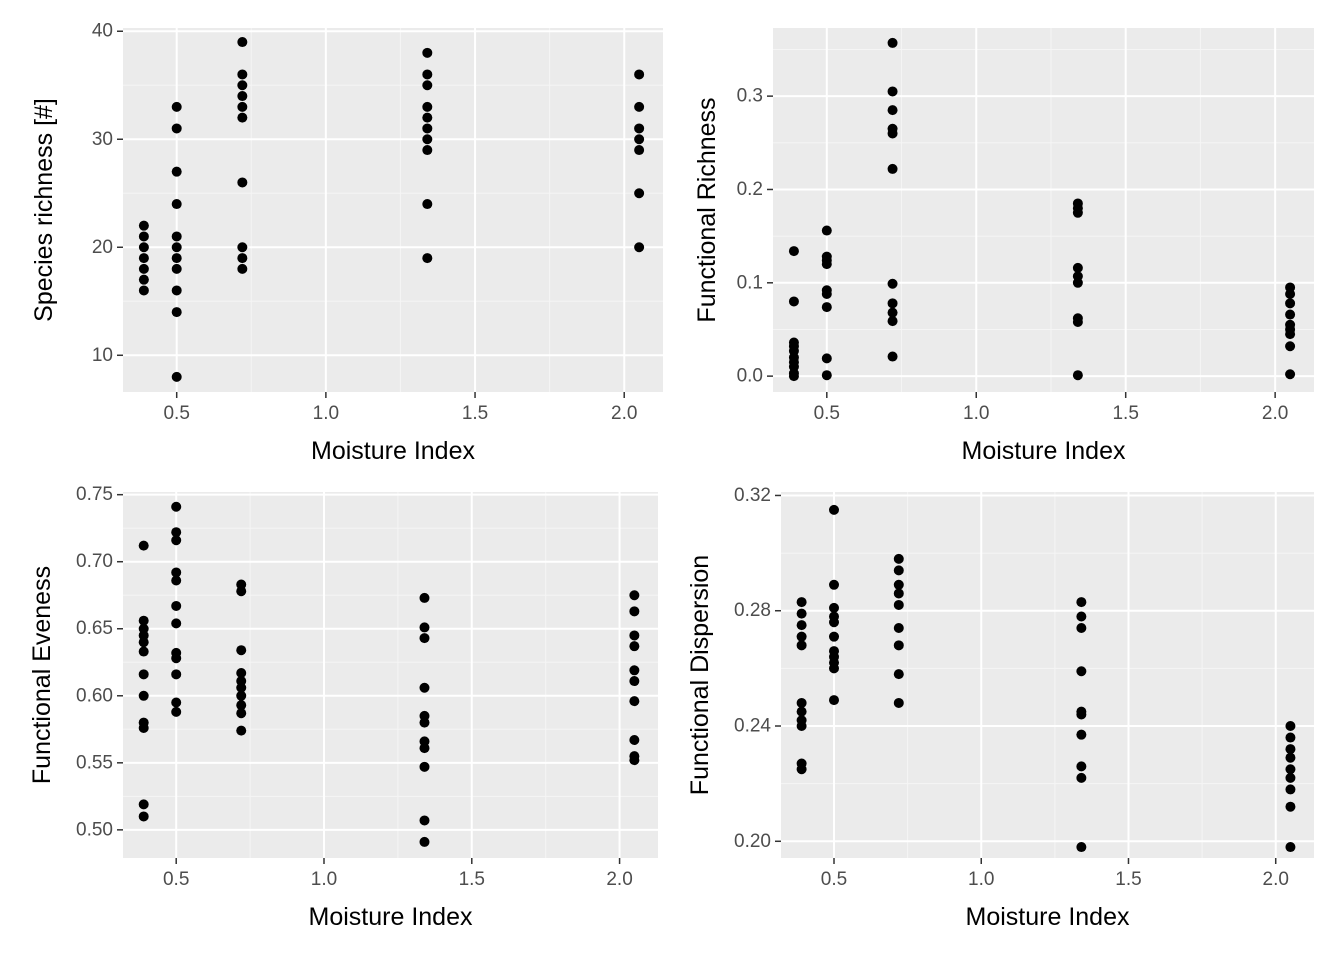 The height and width of the screenshot is (960, 1344). I want to click on y-tick-label: 0.1, so click(750, 282).